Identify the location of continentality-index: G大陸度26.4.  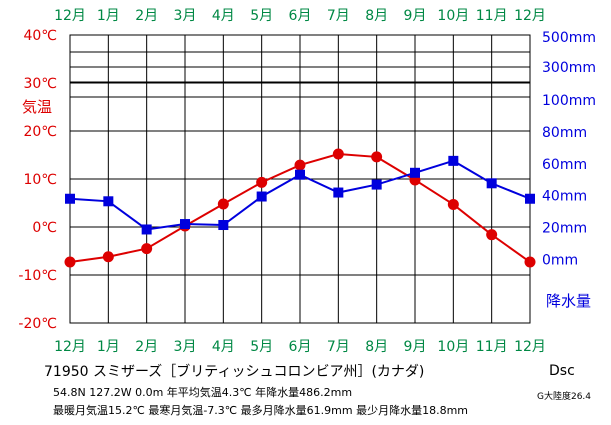
(564, 397).